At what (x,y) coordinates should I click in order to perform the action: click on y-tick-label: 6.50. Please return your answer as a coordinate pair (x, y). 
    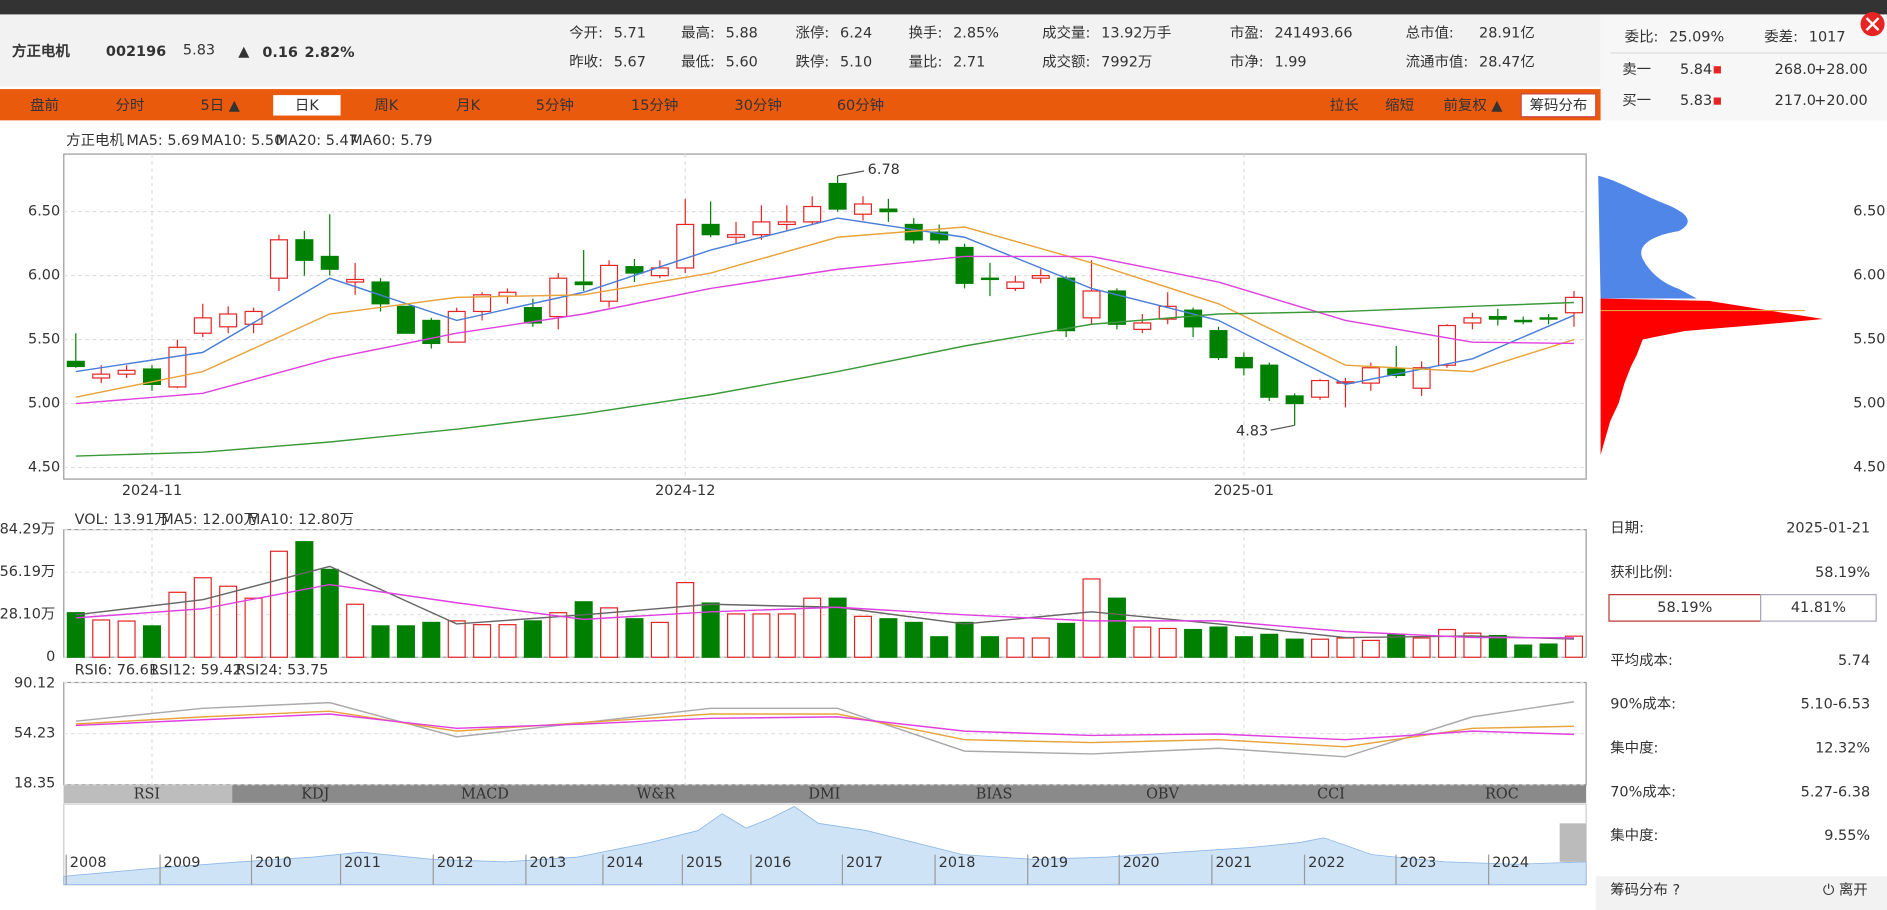
    Looking at the image, I should click on (44, 212).